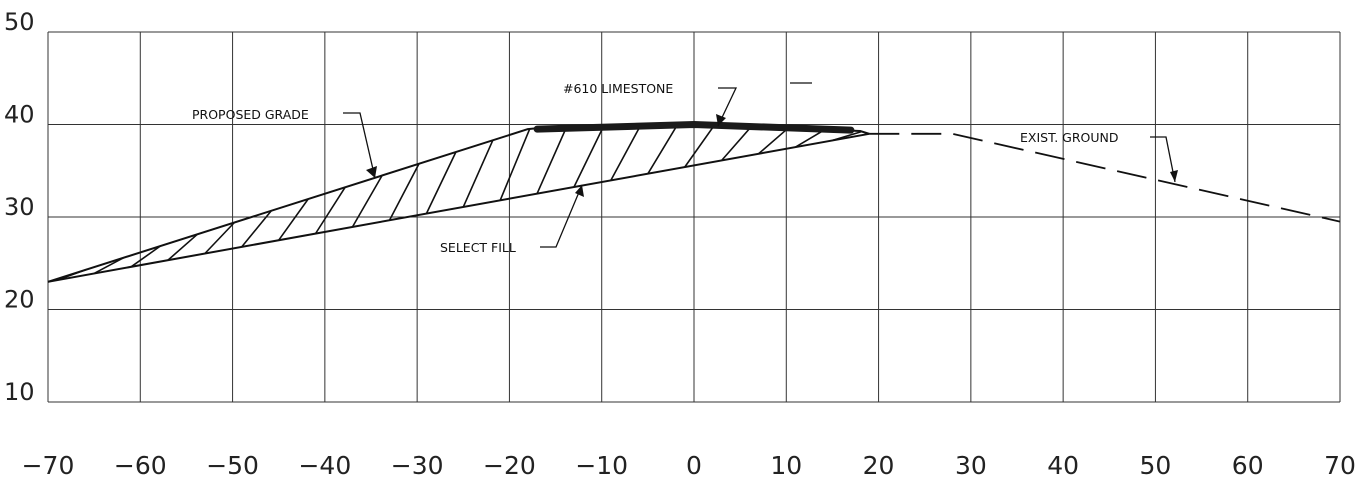  What do you see at coordinates (579, 191) in the screenshot?
I see `arrowhead-select-fill` at bounding box center [579, 191].